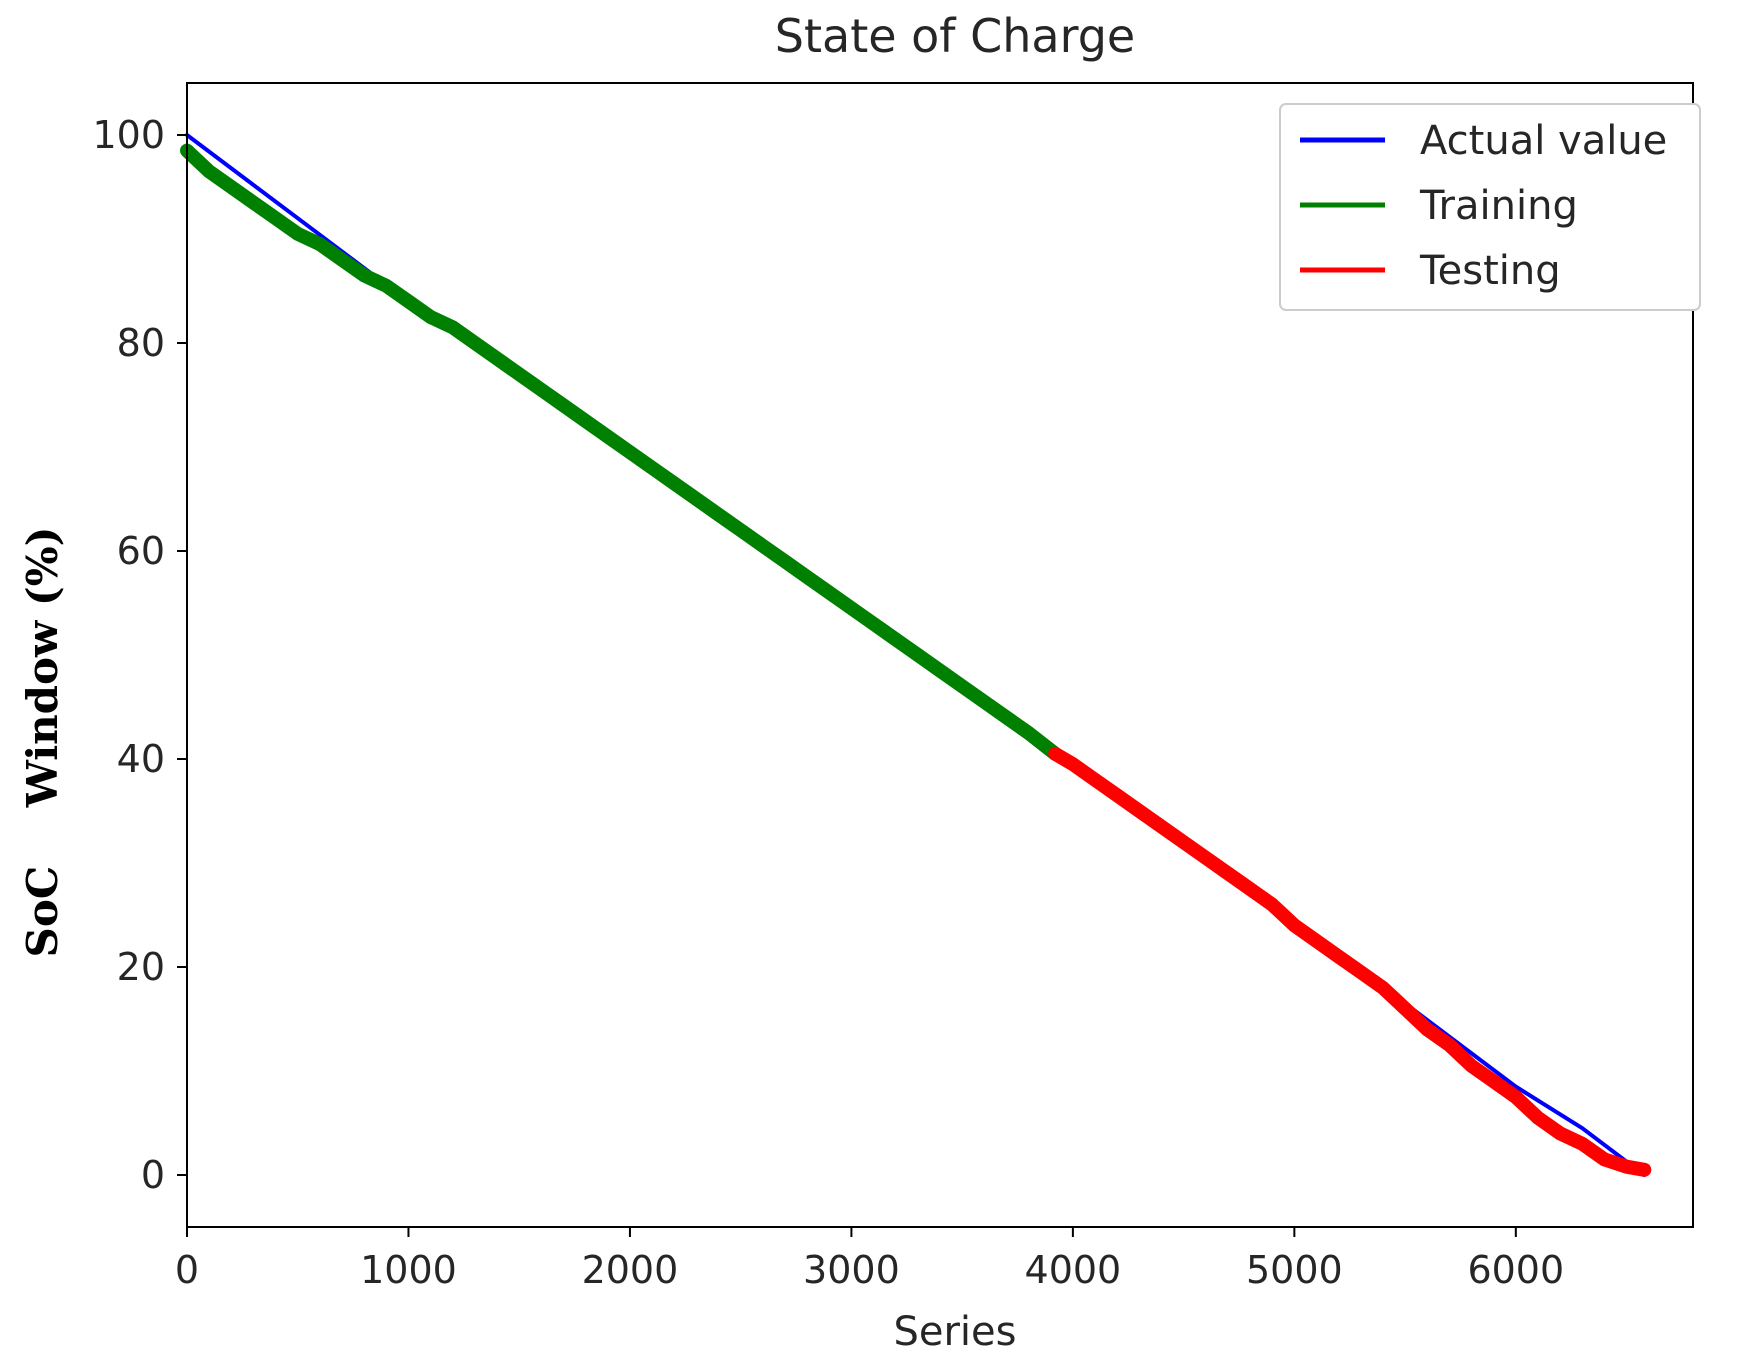 Image resolution: width=1741 pixels, height=1370 pixels. What do you see at coordinates (42, 742) in the screenshot?
I see `y-axis-label: SoC Window (%)` at bounding box center [42, 742].